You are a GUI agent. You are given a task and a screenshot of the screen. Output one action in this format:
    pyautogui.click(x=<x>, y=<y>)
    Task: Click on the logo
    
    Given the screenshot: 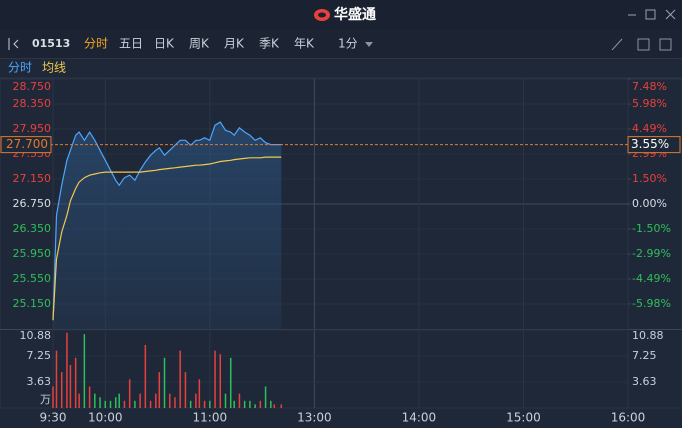 What is the action you would take?
    pyautogui.click(x=322, y=15)
    